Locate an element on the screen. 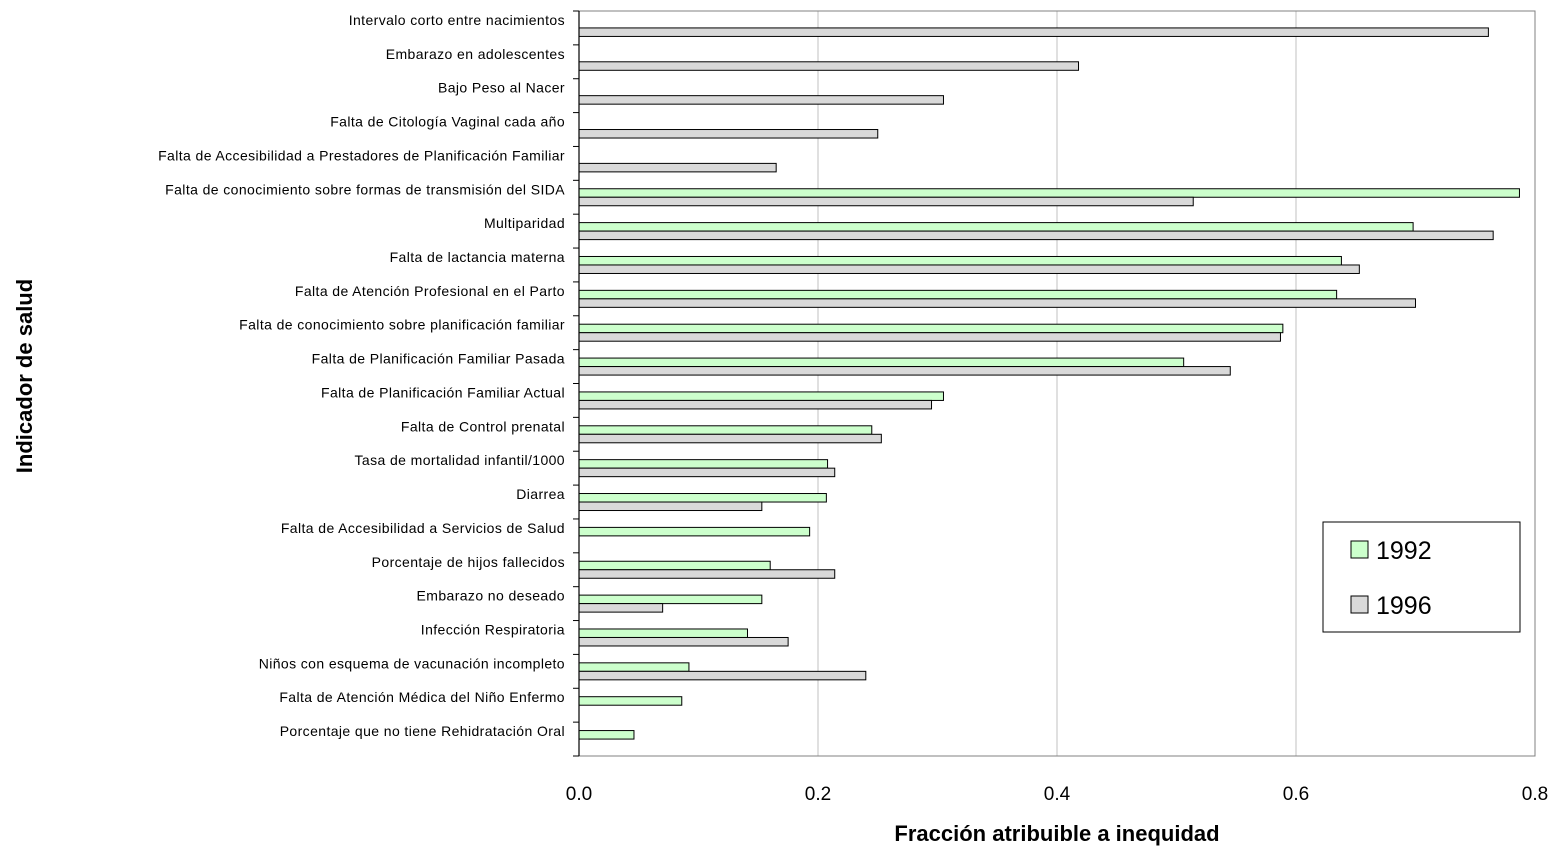  category-label: Intervalo corto entre nacimientos is located at coordinates (457, 20).